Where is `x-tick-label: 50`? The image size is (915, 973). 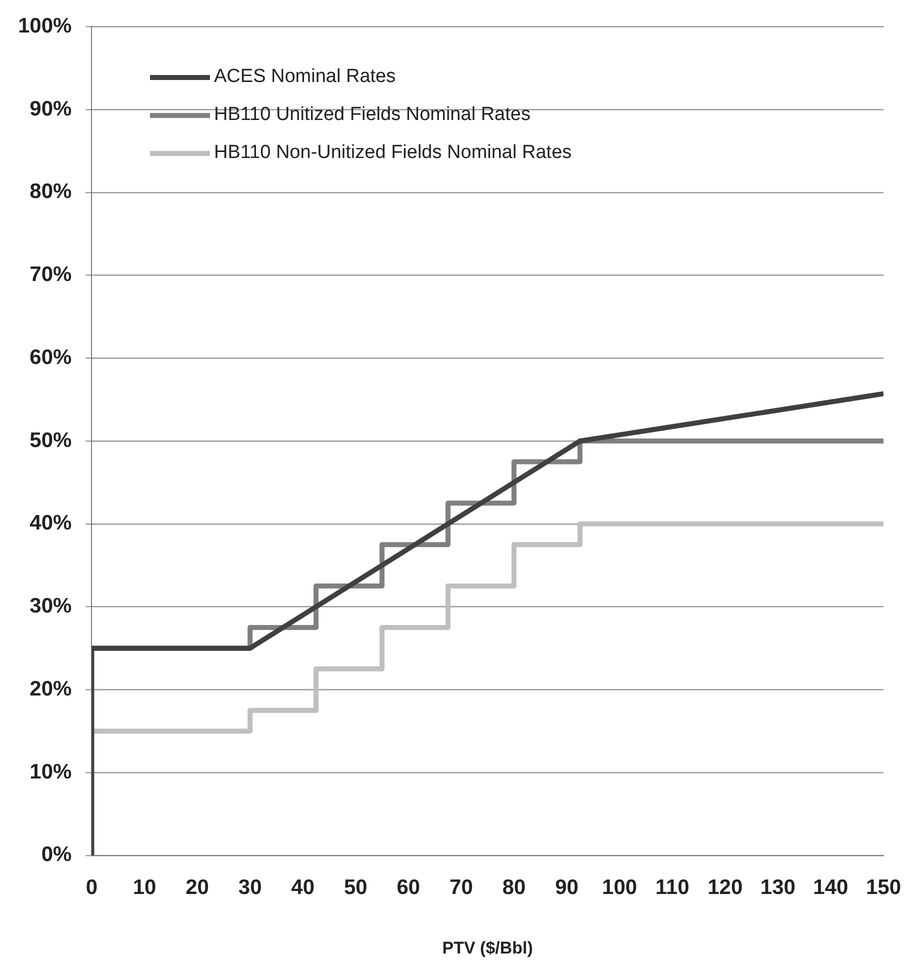
x-tick-label: 50 is located at coordinates (356, 887).